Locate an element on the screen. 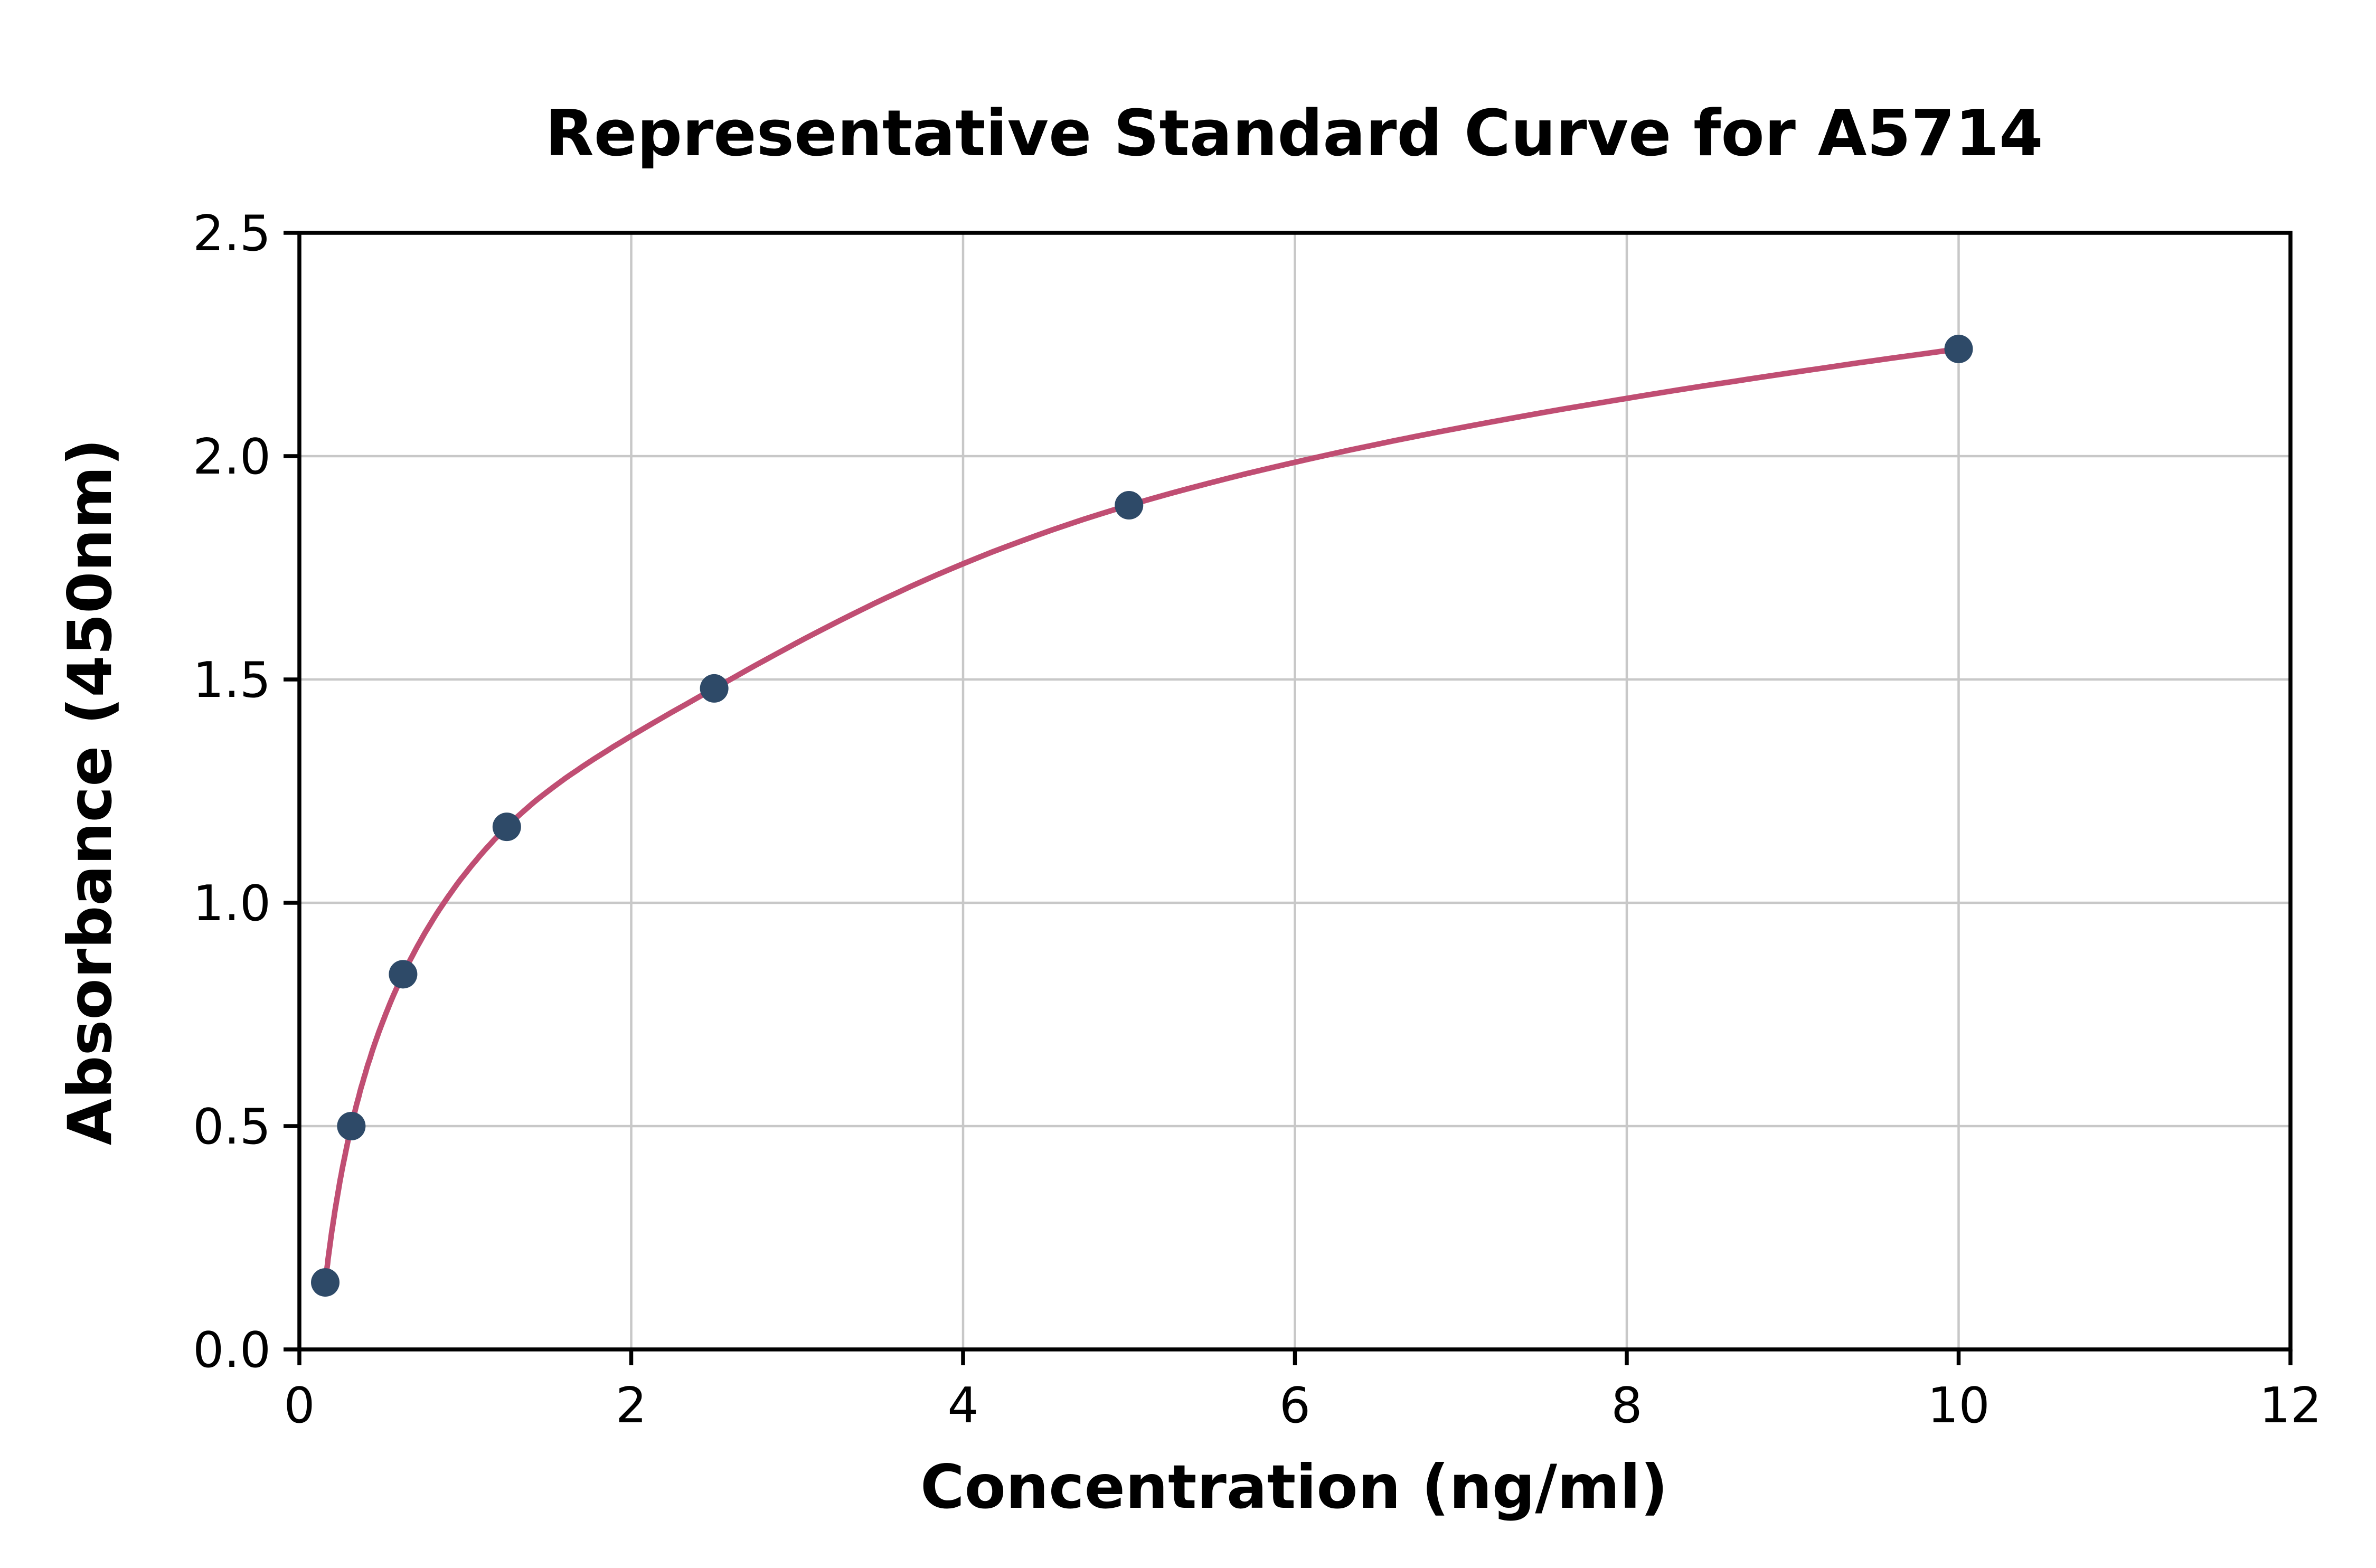 The height and width of the screenshot is (1568, 2376). x-tick-label: 0 is located at coordinates (299, 1406).